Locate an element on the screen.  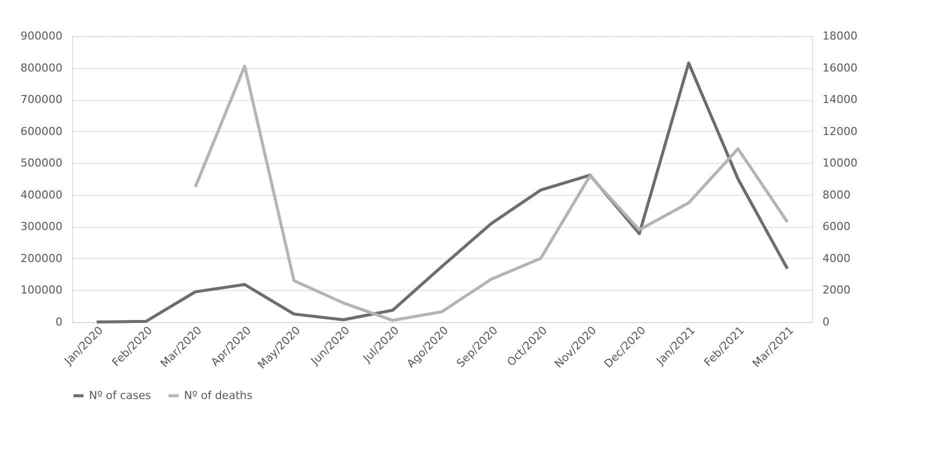
y-tick-label: 400000 is located at coordinates (41, 195).